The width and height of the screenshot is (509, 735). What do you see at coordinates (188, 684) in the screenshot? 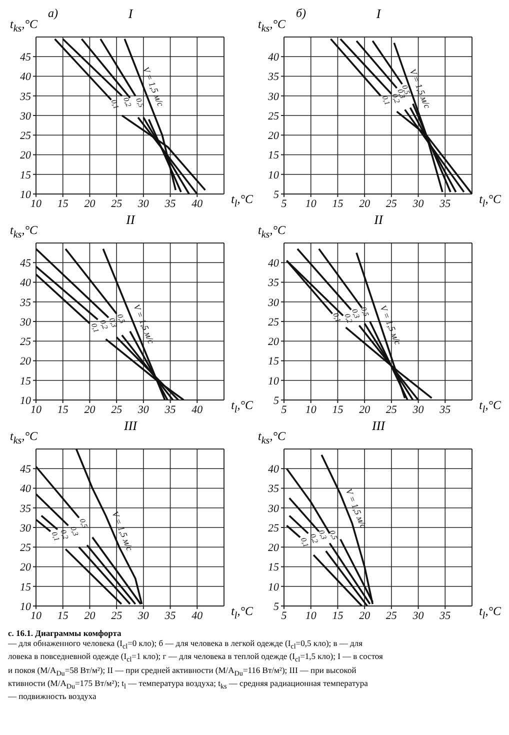
I see `text: ктивности (M/A$_{Du}$=175 Вт/м²); t$_{l}$ — температура воздуха; t$_{ks}$ — средняя радиационная температура` at bounding box center [188, 684].